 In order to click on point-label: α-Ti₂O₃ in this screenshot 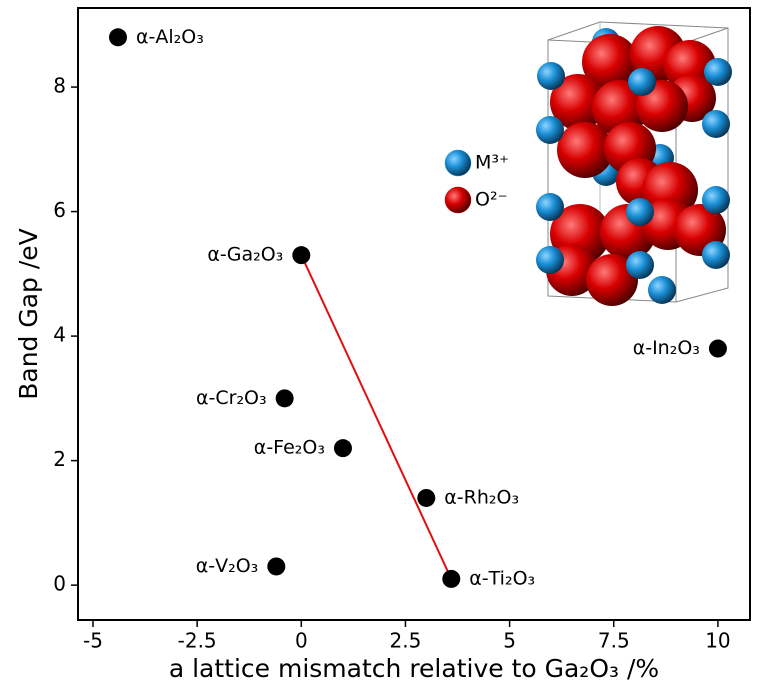, I will do `click(502, 578)`.